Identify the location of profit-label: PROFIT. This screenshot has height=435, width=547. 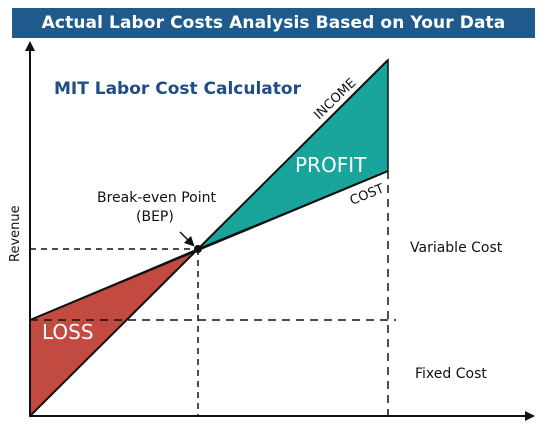
(331, 165).